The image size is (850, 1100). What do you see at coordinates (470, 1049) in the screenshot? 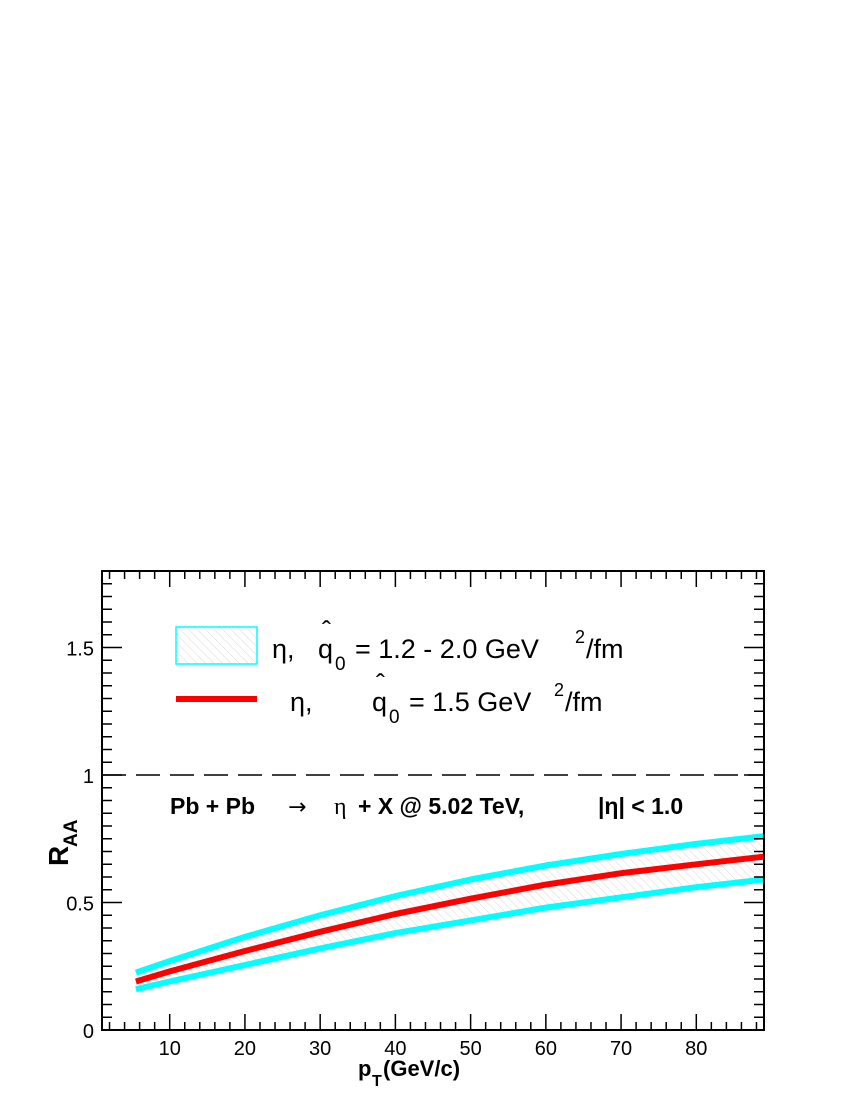
I see `x-tick-label: 50` at bounding box center [470, 1049].